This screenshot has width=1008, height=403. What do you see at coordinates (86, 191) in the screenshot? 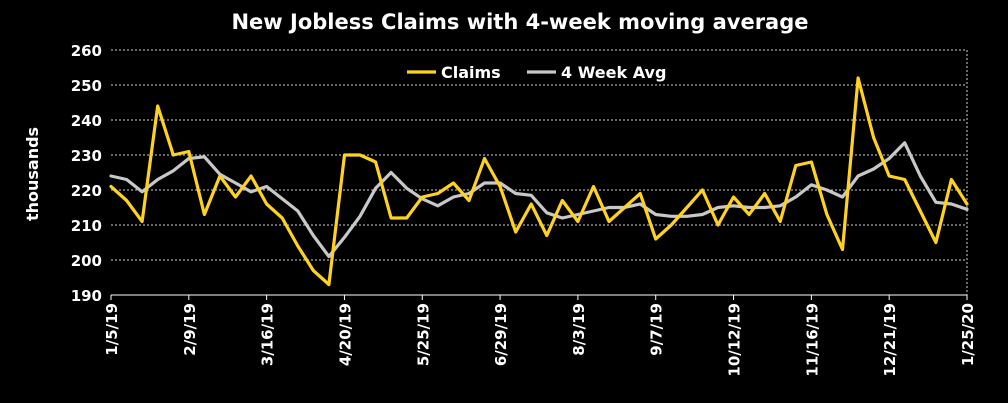
I see `y-tick-label: 220` at bounding box center [86, 191].